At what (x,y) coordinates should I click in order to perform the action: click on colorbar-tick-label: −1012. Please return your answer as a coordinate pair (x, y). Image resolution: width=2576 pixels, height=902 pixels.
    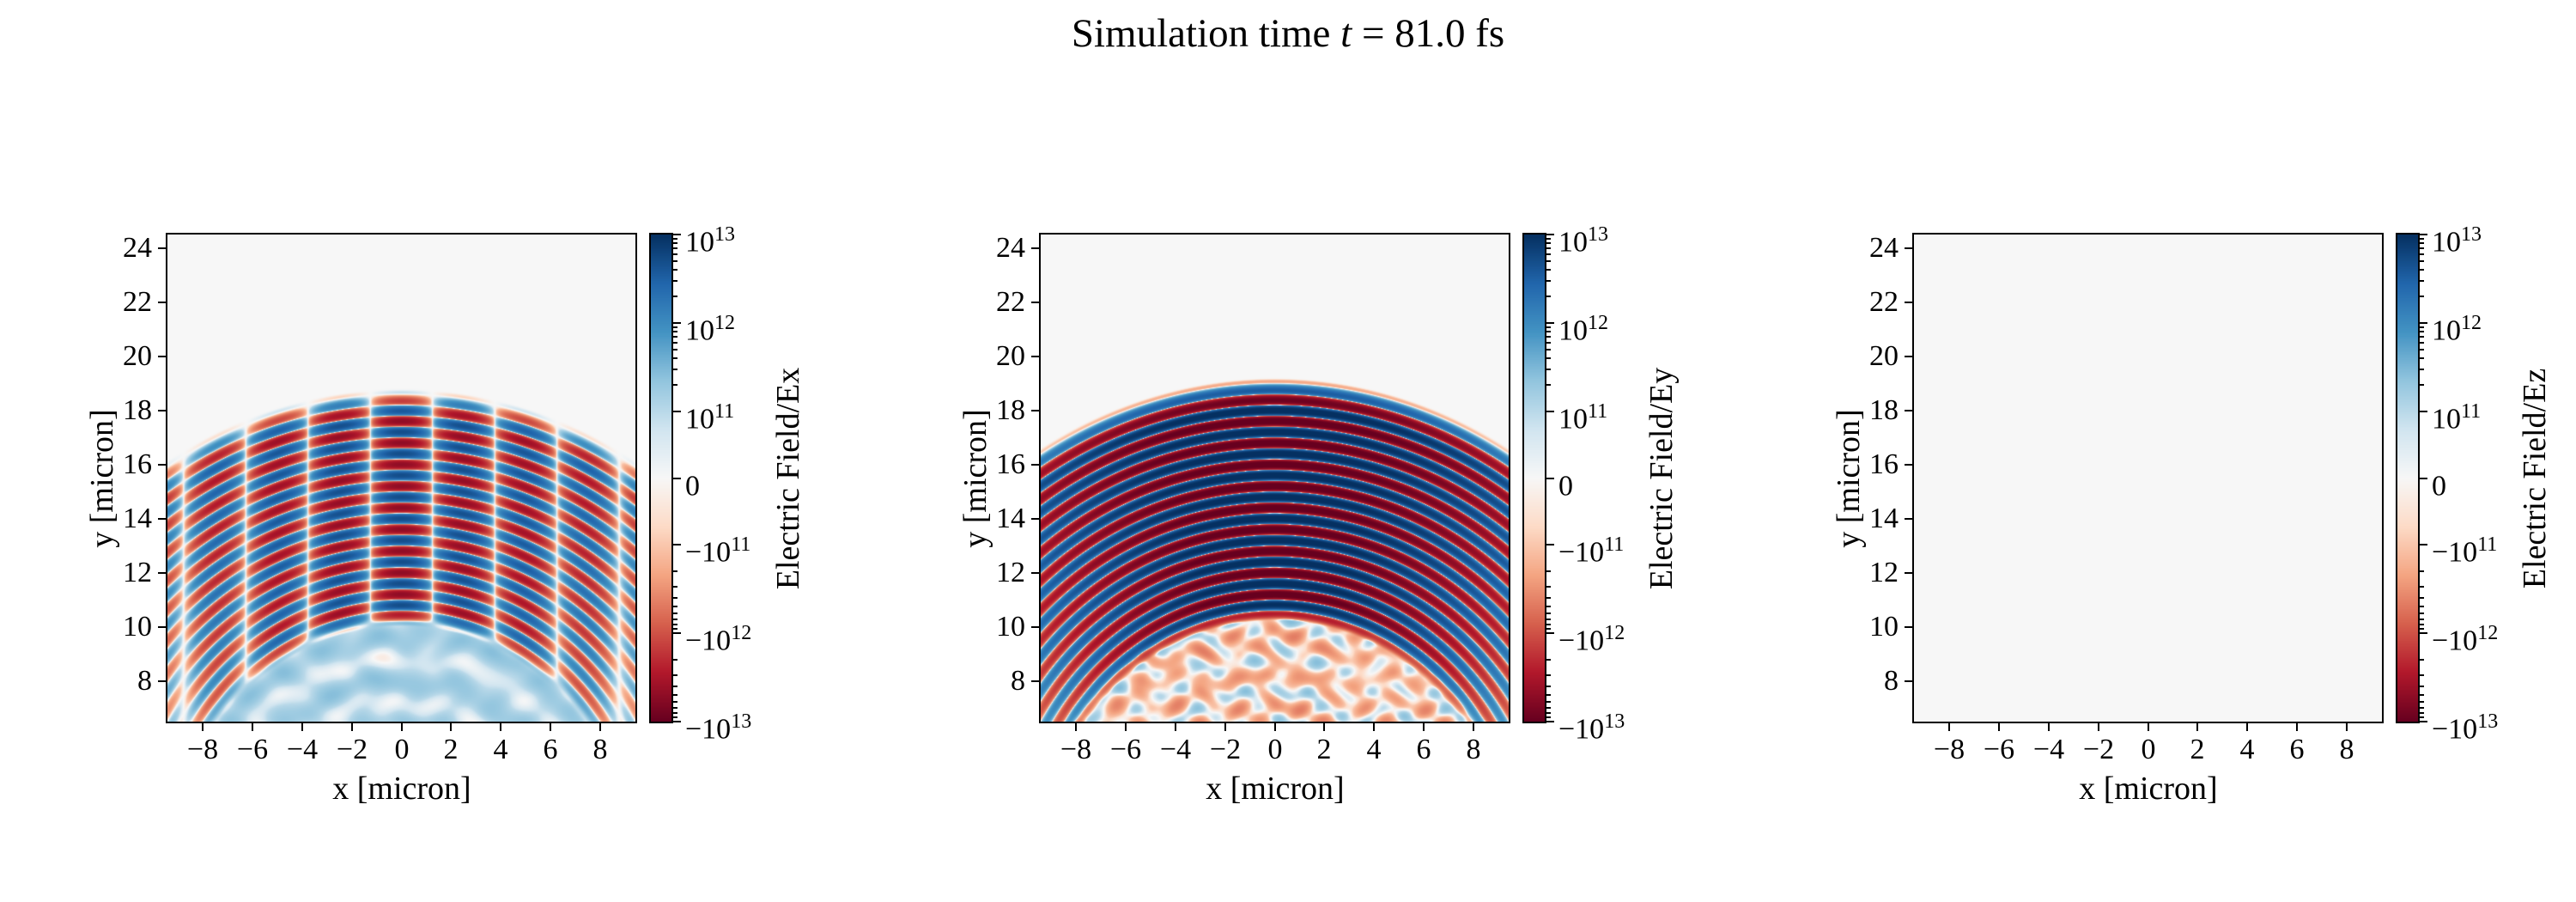
    Looking at the image, I should click on (745, 637).